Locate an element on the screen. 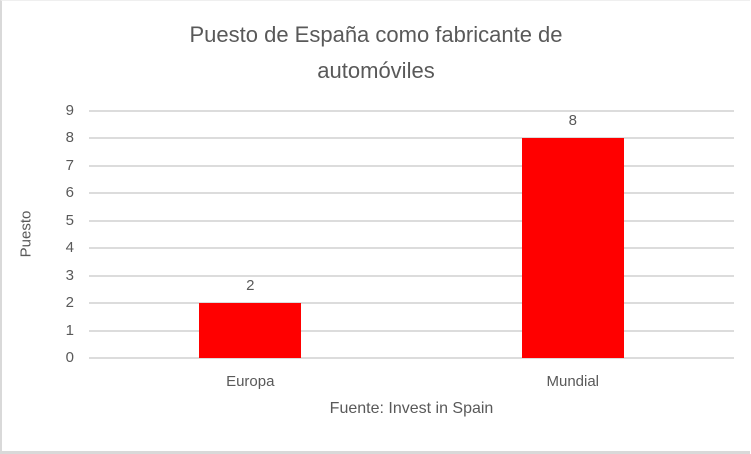  y-axis-tick-label: 7 is located at coordinates (69, 165).